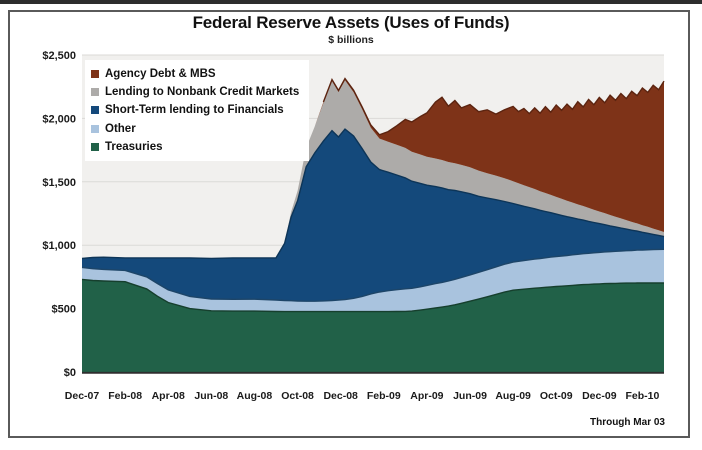  What do you see at coordinates (120, 128) in the screenshot?
I see `legend-label: Other` at bounding box center [120, 128].